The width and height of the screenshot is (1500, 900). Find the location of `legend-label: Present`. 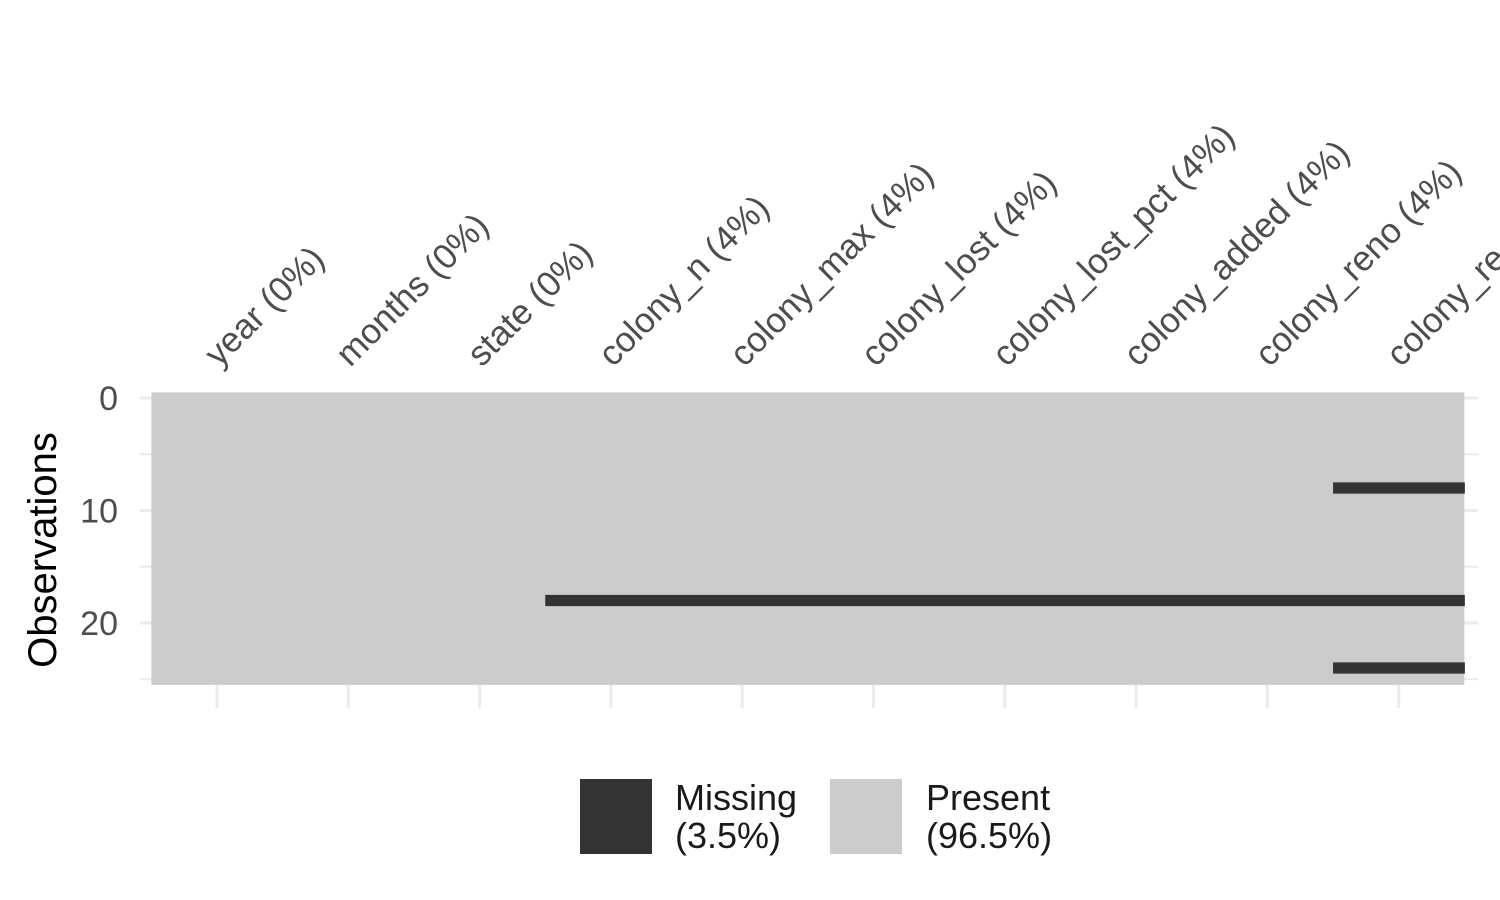

legend-label: Present is located at coordinates (988, 797).